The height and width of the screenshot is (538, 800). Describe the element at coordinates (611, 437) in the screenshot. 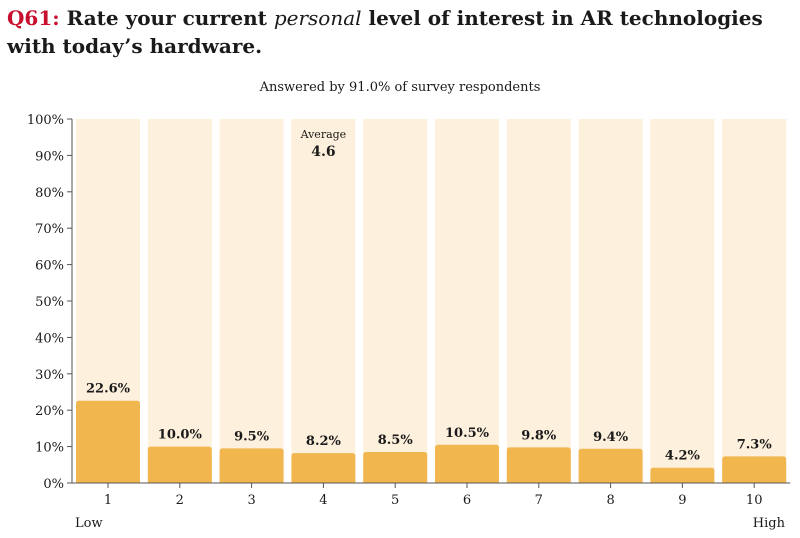

I see `data-label: 9.4%` at that location.